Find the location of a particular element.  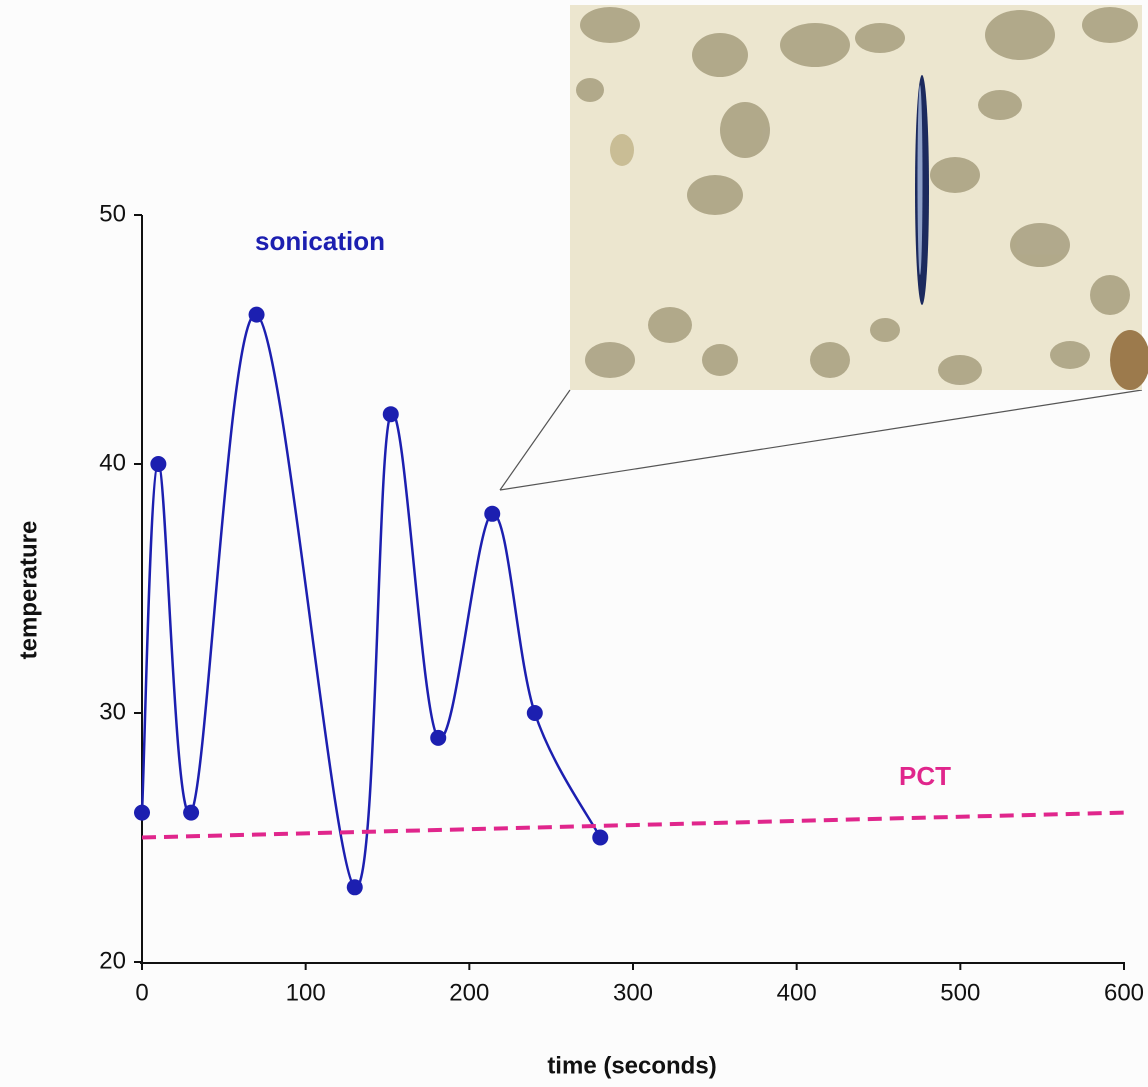

x-tick-label: 600 is located at coordinates (1124, 992).